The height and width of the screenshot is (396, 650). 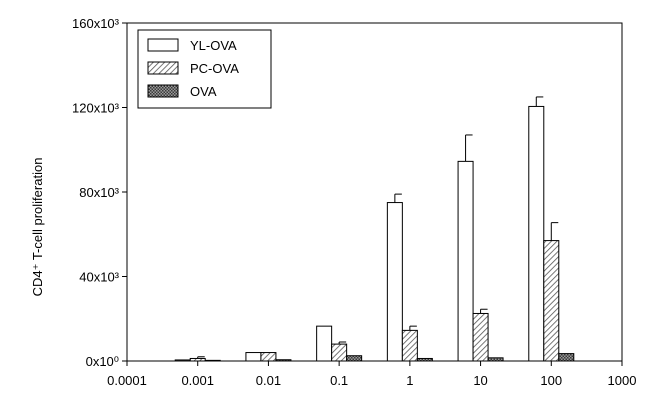 What do you see at coordinates (622, 380) in the screenshot?
I see `x-tick-label: 1000` at bounding box center [622, 380].